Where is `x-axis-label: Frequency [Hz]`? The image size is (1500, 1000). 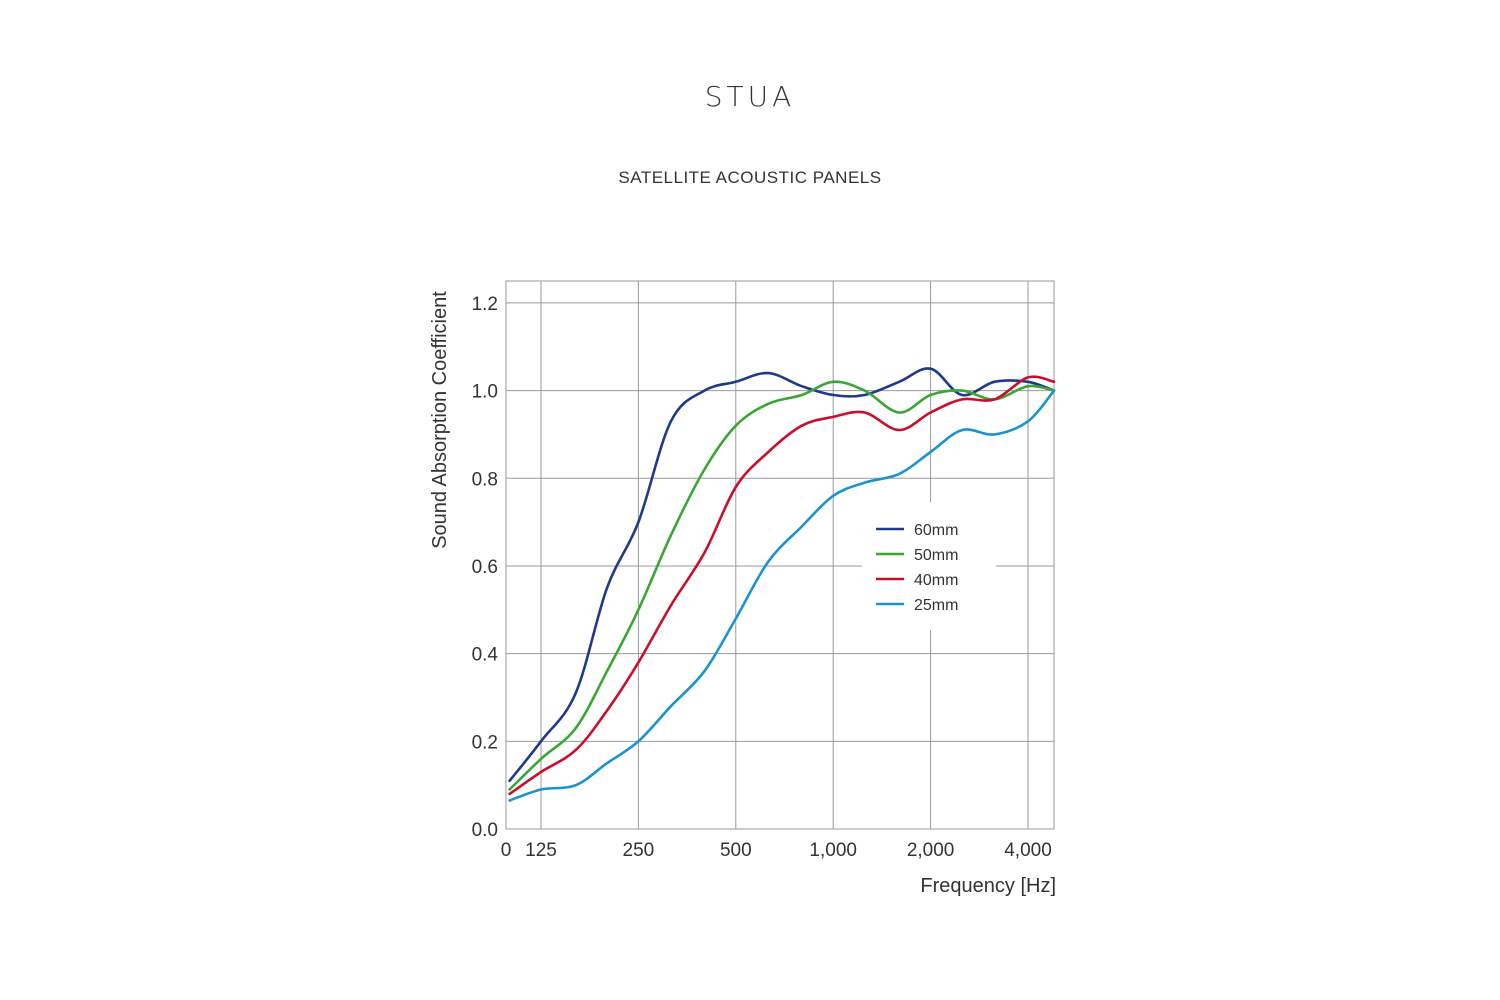 x-axis-label: Frequency [Hz] is located at coordinates (988, 886).